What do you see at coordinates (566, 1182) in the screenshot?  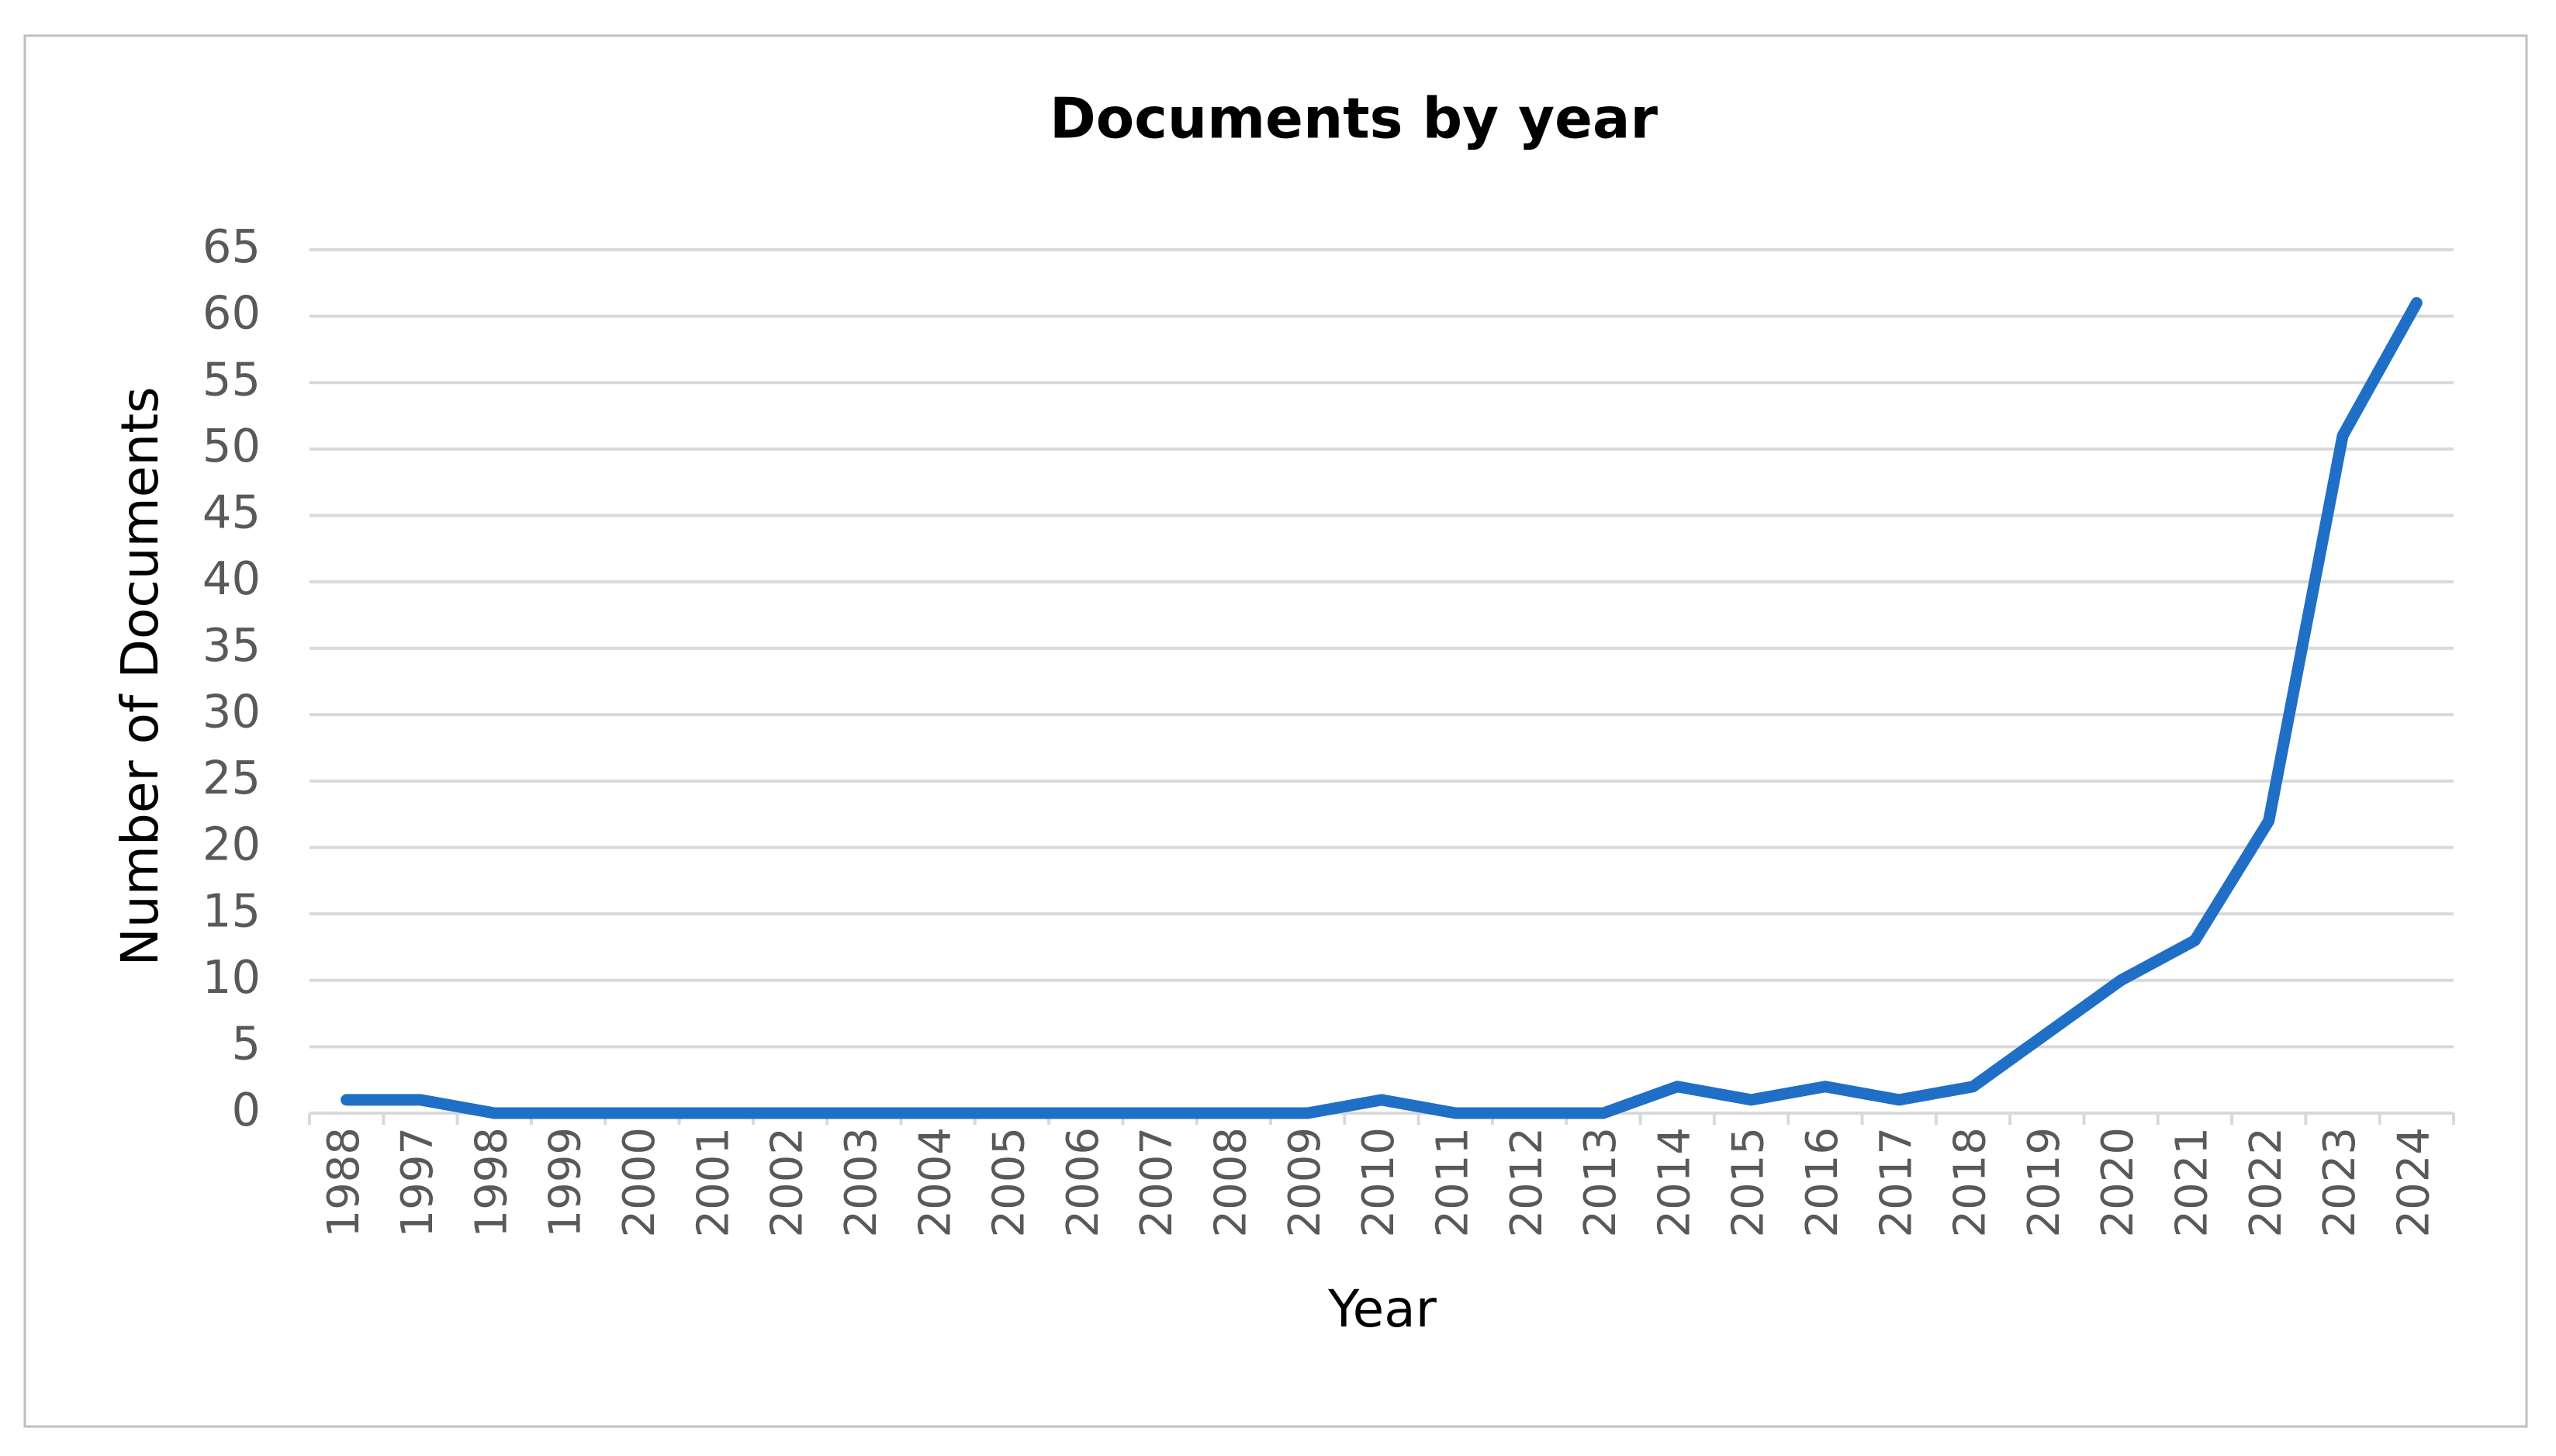 I see `x-tick-label: 1999` at bounding box center [566, 1182].